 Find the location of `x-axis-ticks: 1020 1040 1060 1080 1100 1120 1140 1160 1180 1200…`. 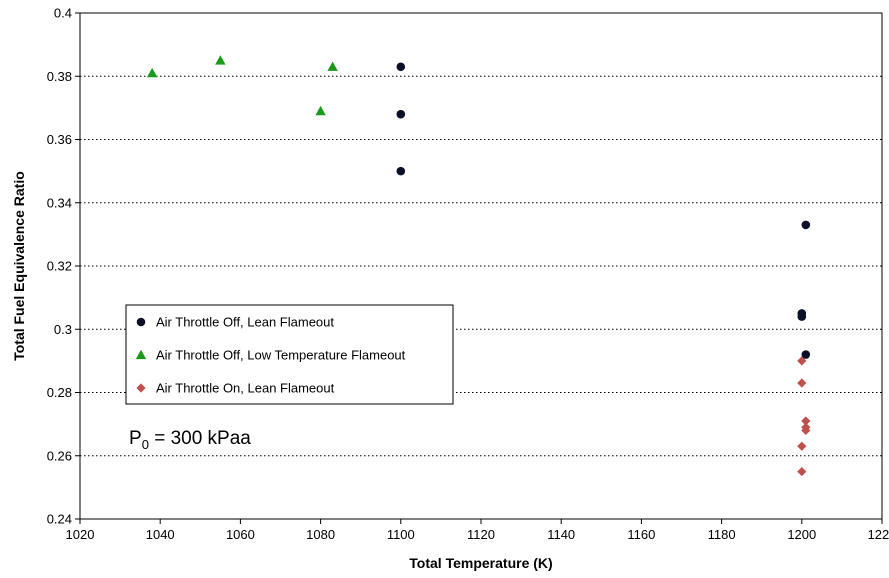

x-axis-ticks: 1020 1040 1060 1080 1100 1120 1140 1160 1180 1200… is located at coordinates (477, 530).